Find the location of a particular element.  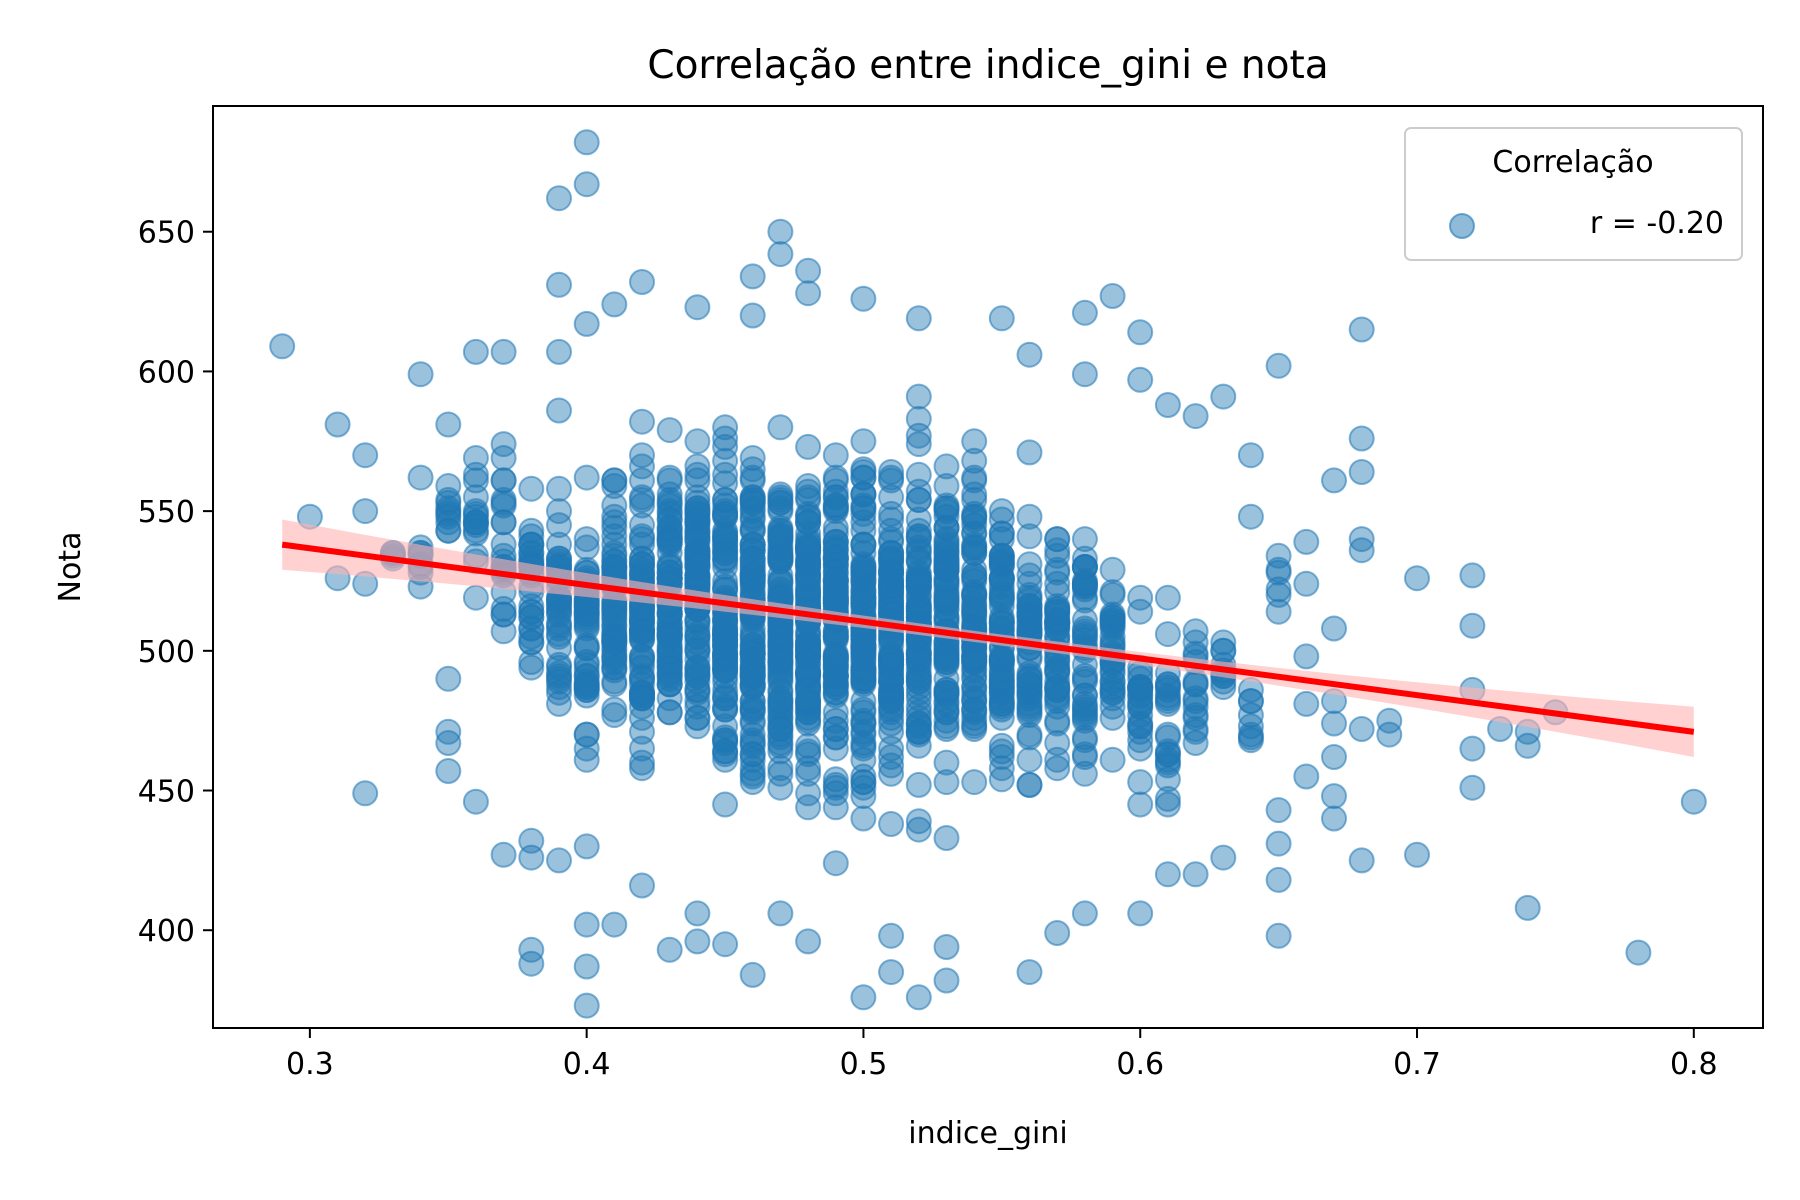

y-tick-label: 500 is located at coordinates (166, 652).